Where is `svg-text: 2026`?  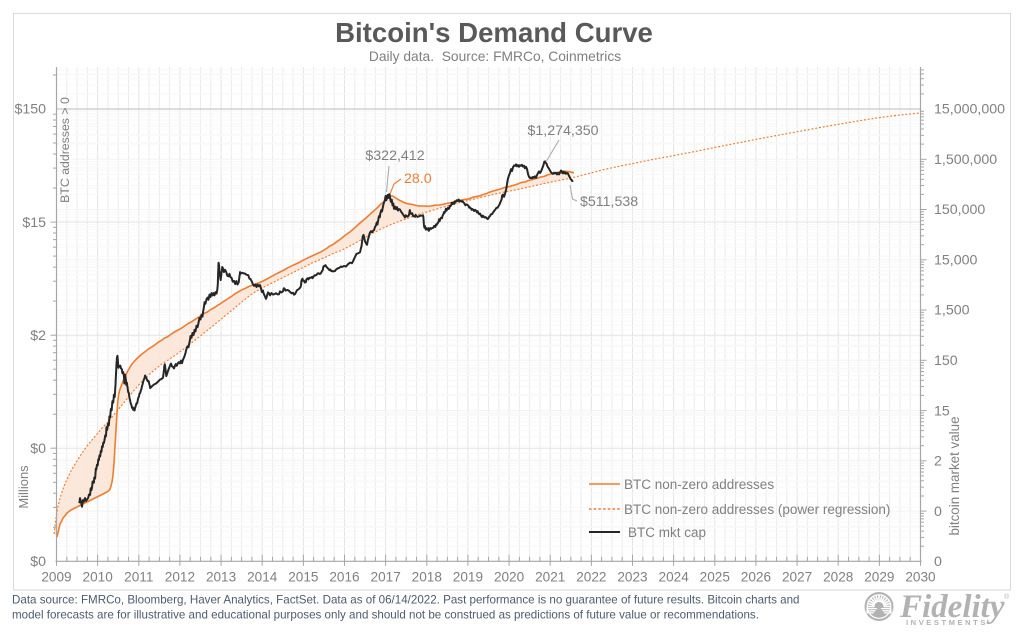
svg-text: 2026 is located at coordinates (756, 577).